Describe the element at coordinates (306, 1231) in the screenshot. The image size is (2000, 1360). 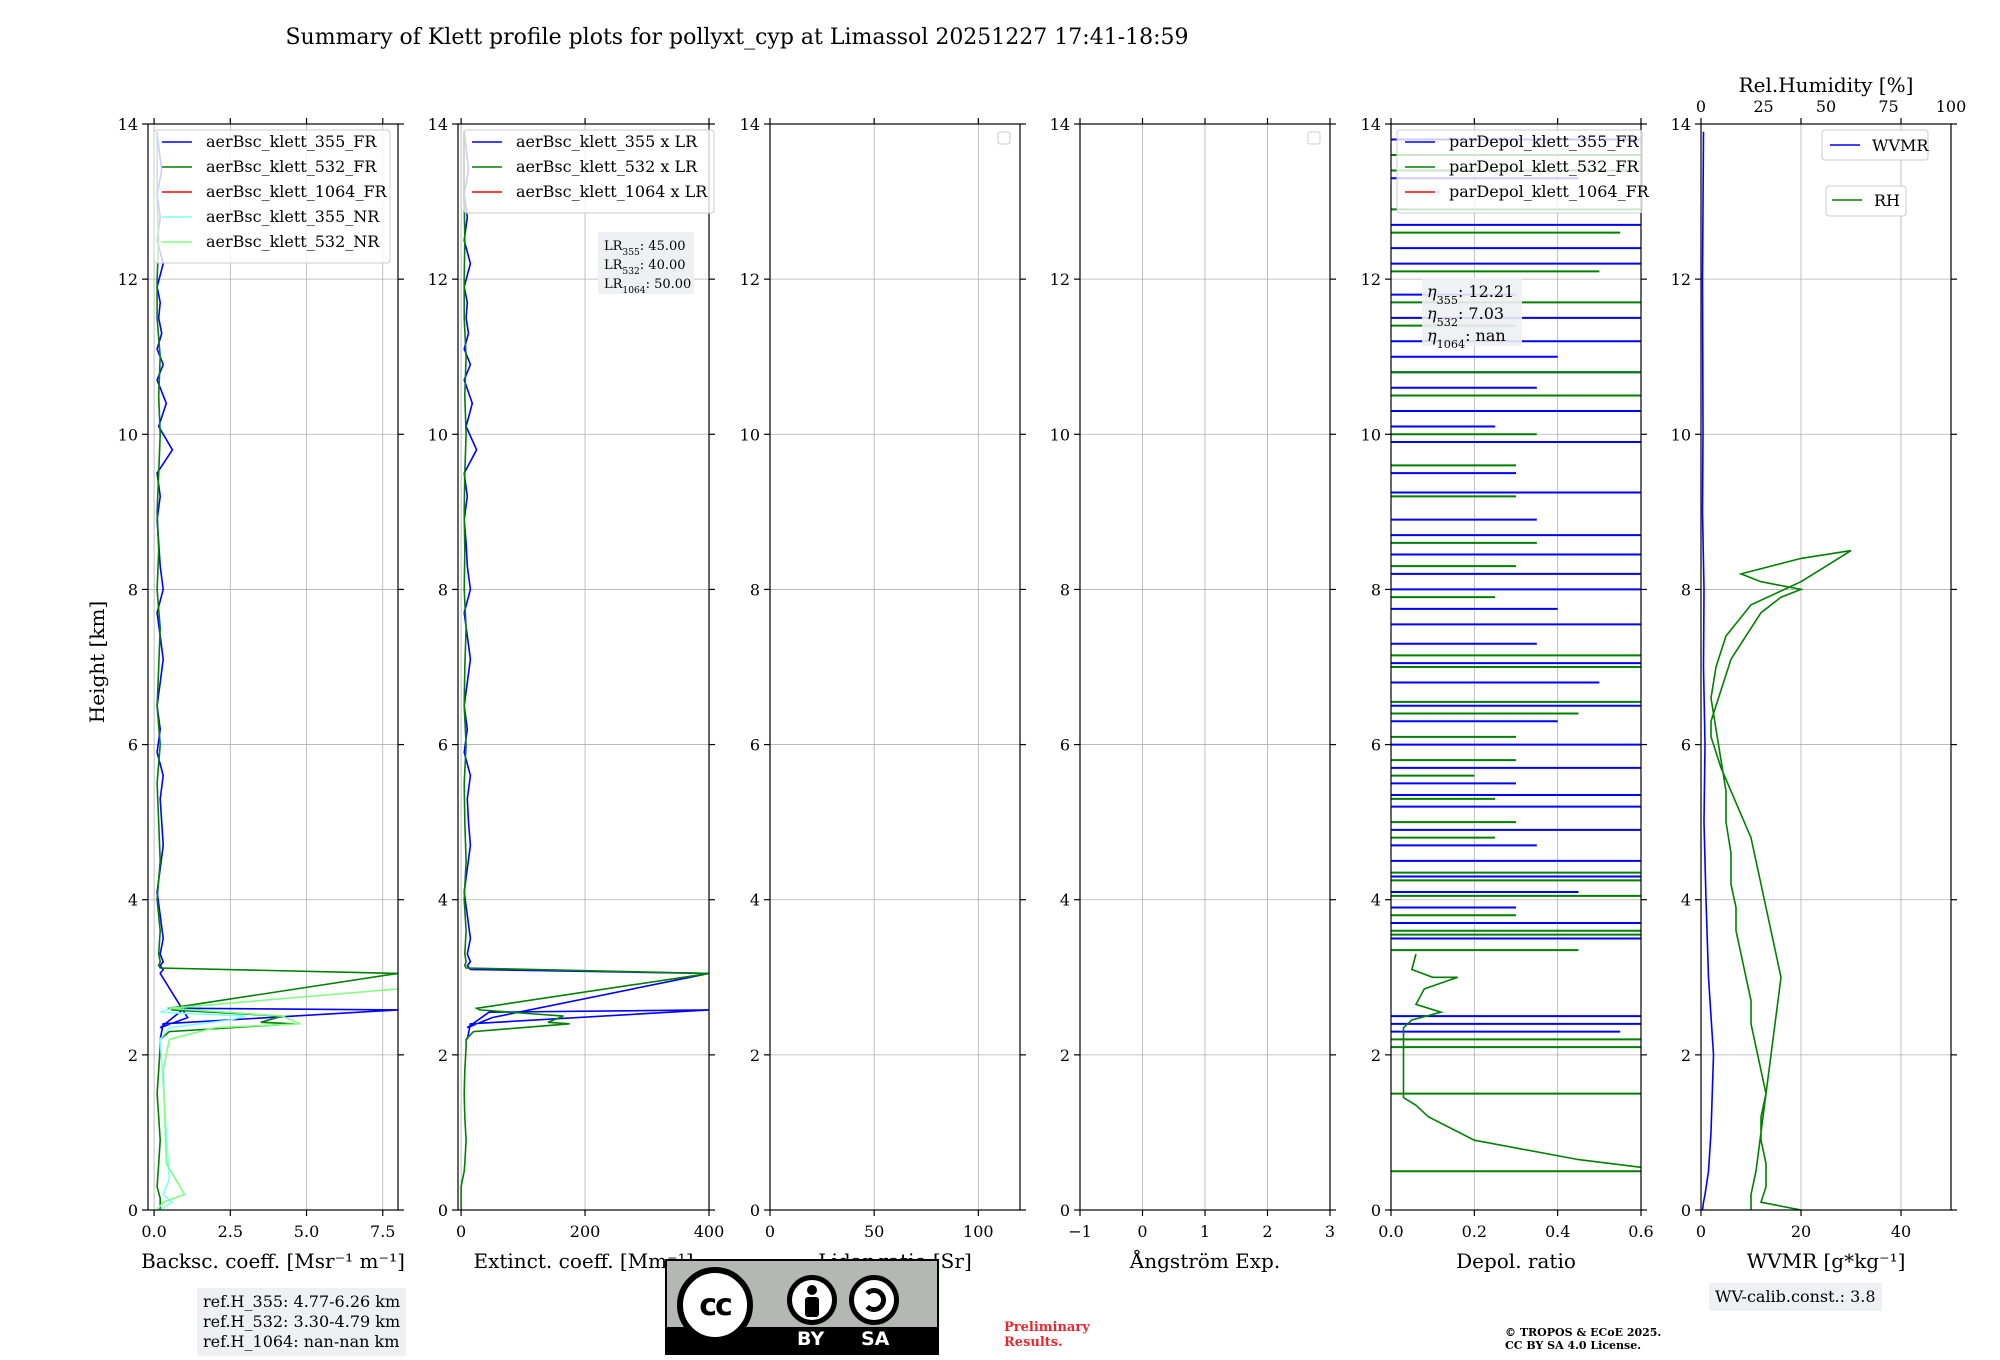
I see `x-tick-label: 5.0` at that location.